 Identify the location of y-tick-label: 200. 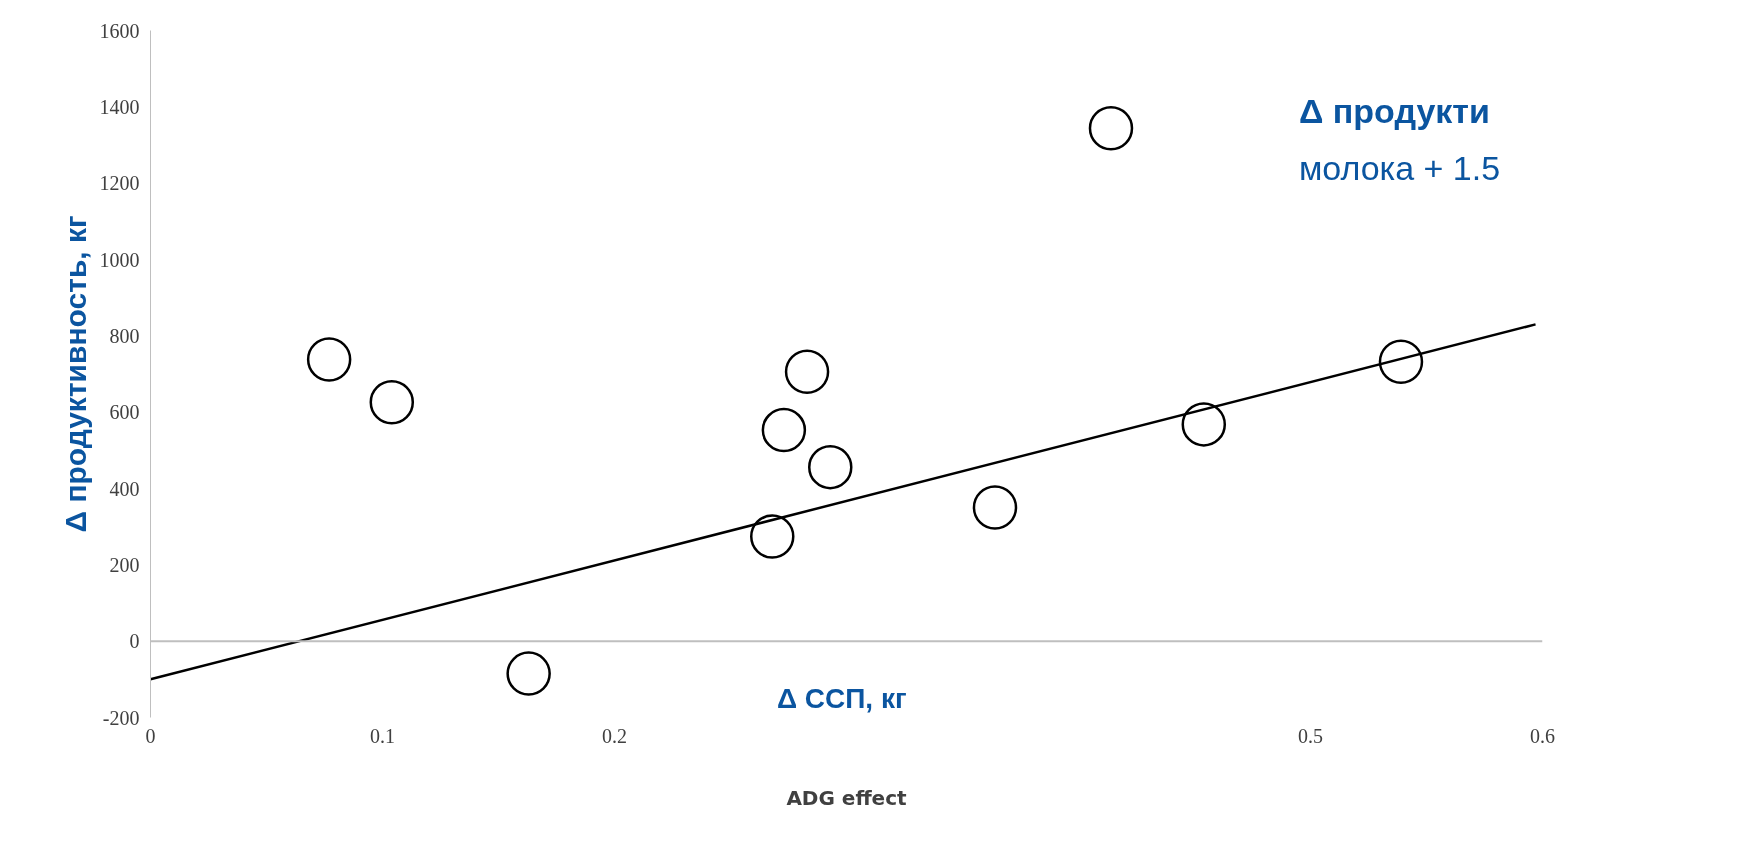
(124, 564).